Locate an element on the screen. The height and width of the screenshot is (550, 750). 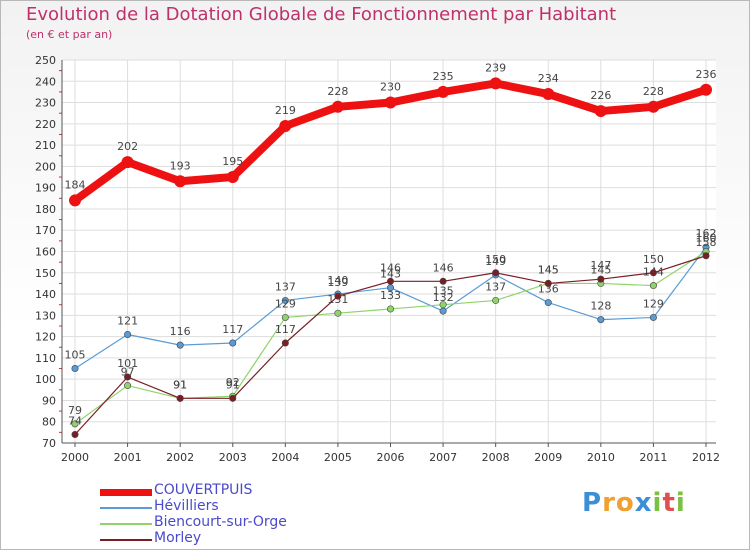
logo-letter: r is located at coordinates (609, 503).